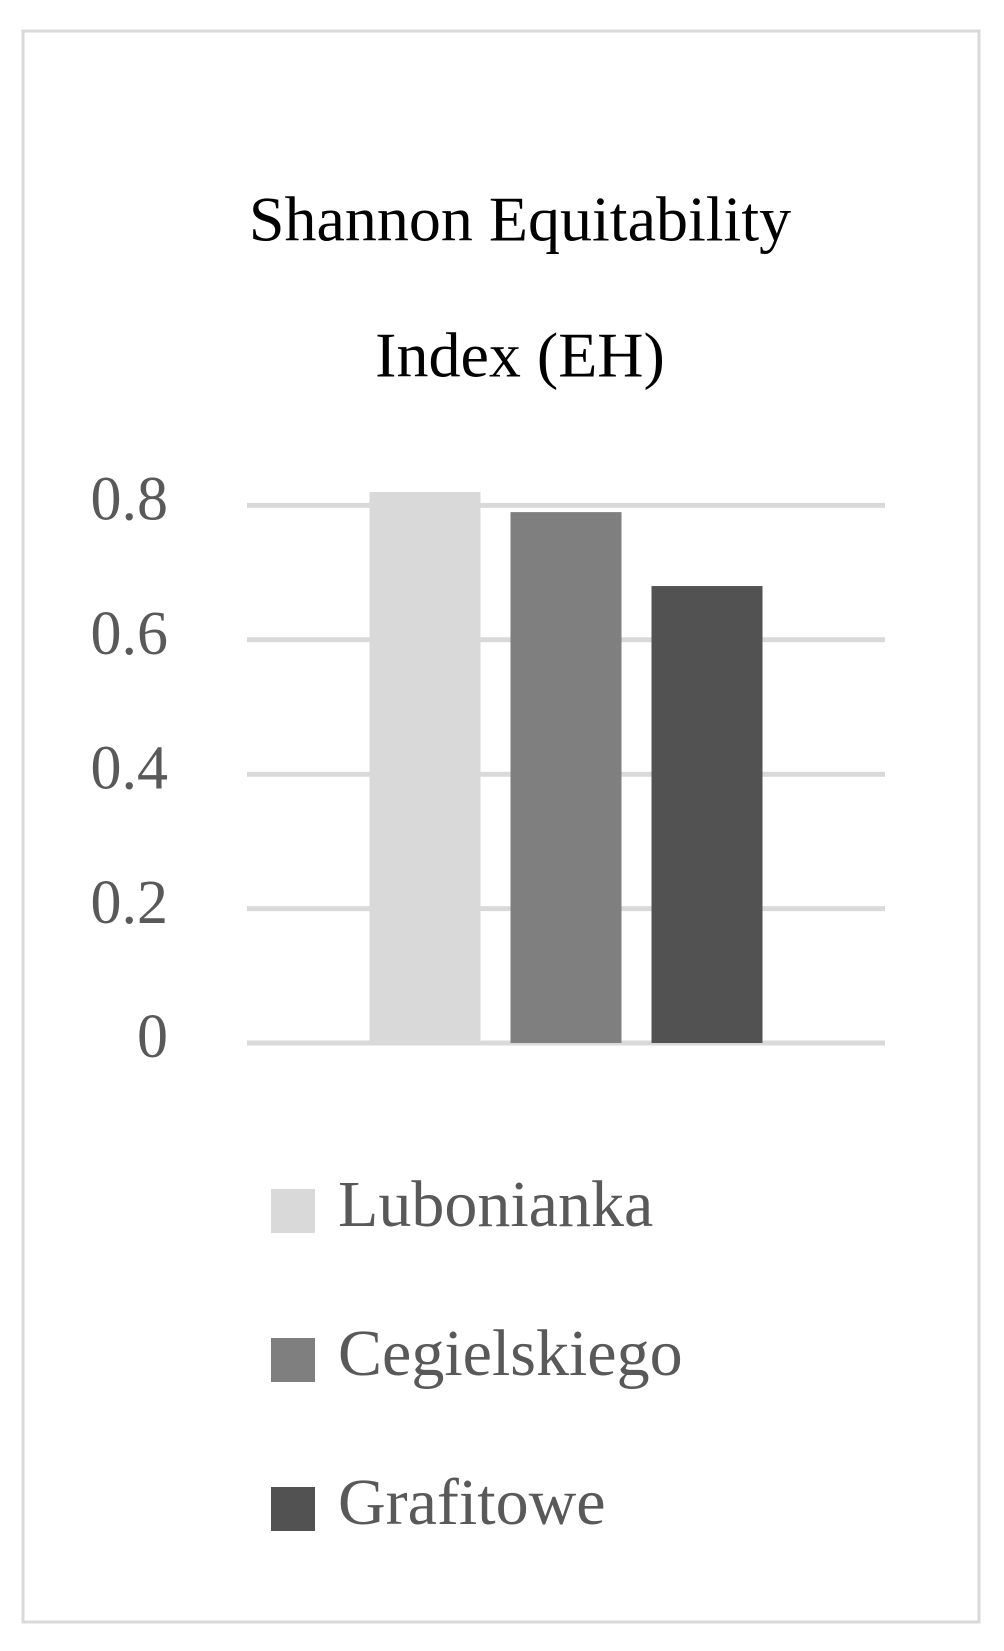 This screenshot has height=1651, width=1004. I want to click on y-tick-label: 0, so click(152, 1037).